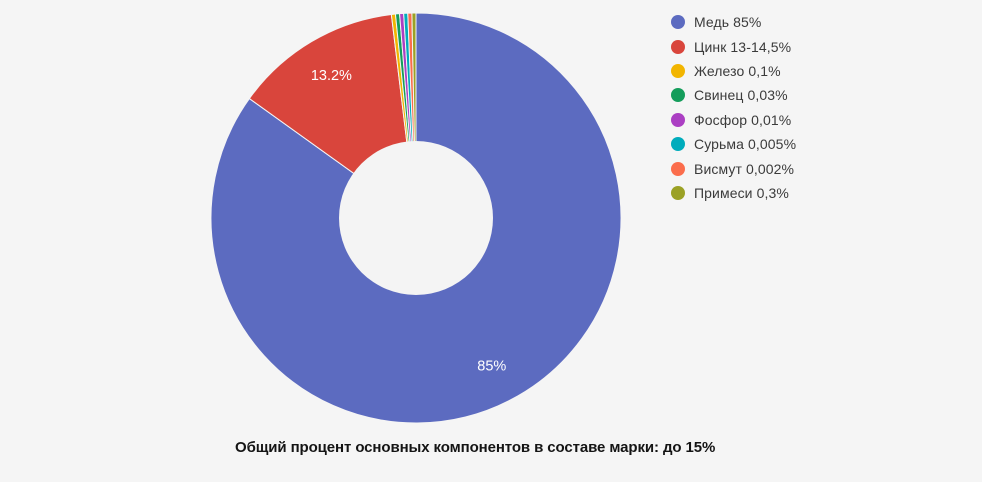 The image size is (982, 482). I want to click on legend-label: Цинк 13-14,5%, so click(743, 46).